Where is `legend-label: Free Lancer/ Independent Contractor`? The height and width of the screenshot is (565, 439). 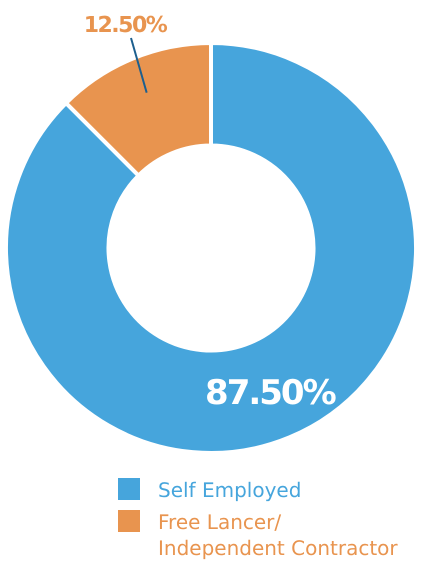 legend-label: Free Lancer/ Independent Contractor is located at coordinates (278, 535).